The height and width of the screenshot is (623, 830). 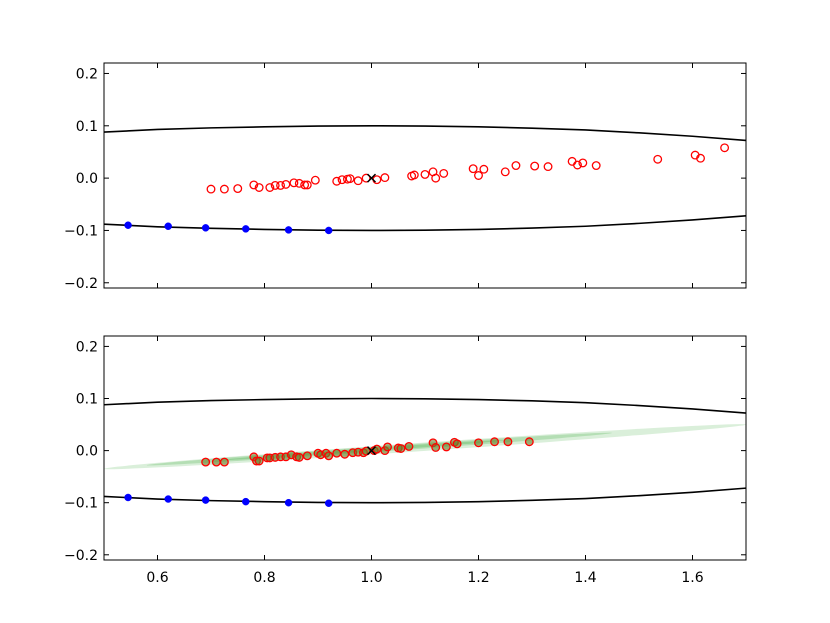 What do you see at coordinates (157, 578) in the screenshot?
I see `x-tick-label: 0.6` at bounding box center [157, 578].